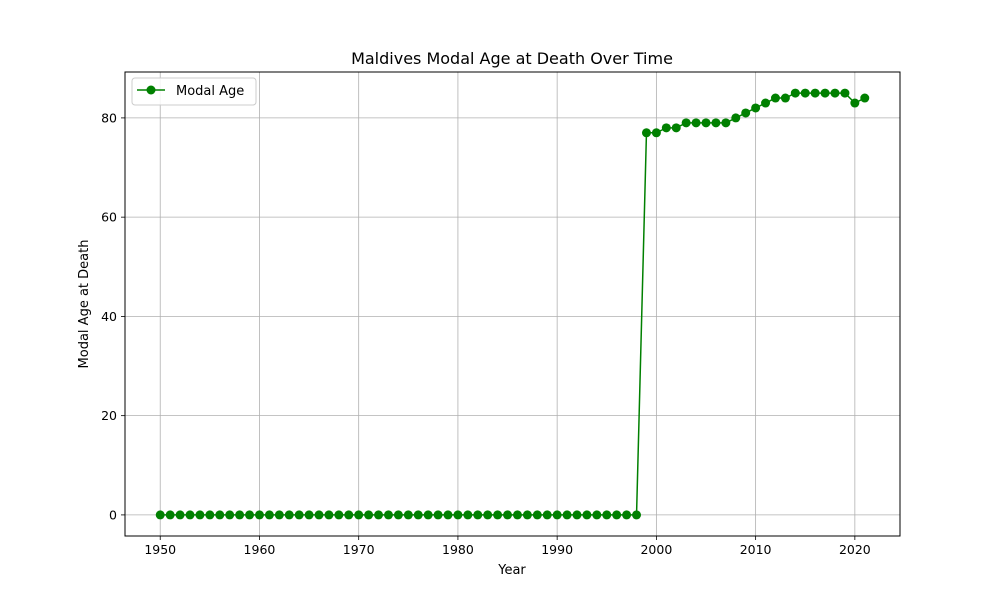 The width and height of the screenshot is (1000, 600). What do you see at coordinates (109, 316) in the screenshot?
I see `y-tick-label: 40` at bounding box center [109, 316].